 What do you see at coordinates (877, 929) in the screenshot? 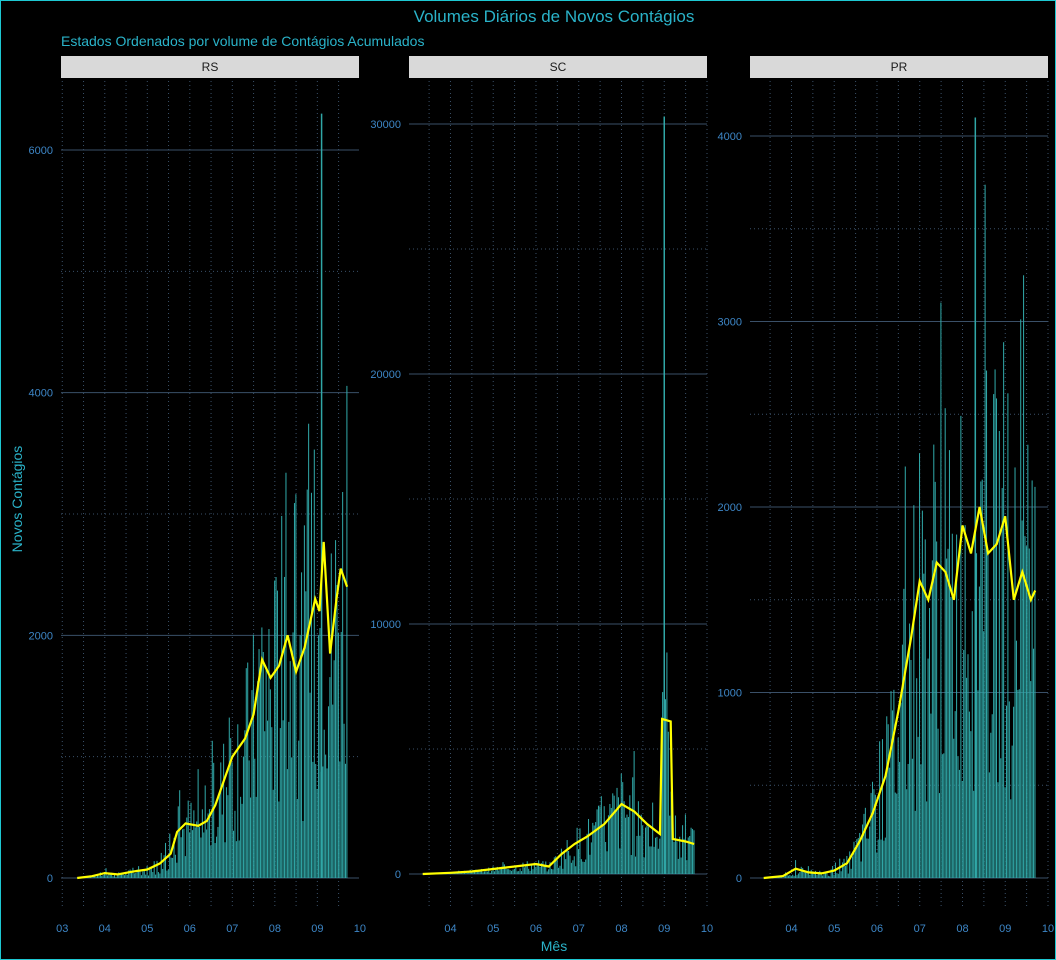
I see `x-tick-label: 06` at bounding box center [877, 929].